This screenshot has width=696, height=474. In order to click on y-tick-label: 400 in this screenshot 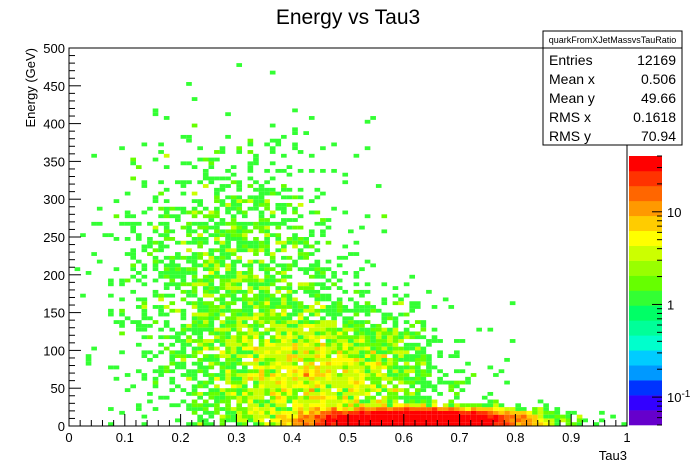, I will do `click(54, 124)`.